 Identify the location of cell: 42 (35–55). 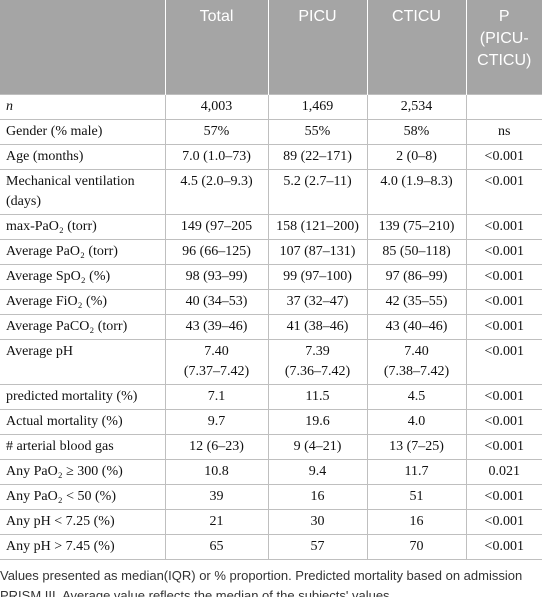
(416, 302).